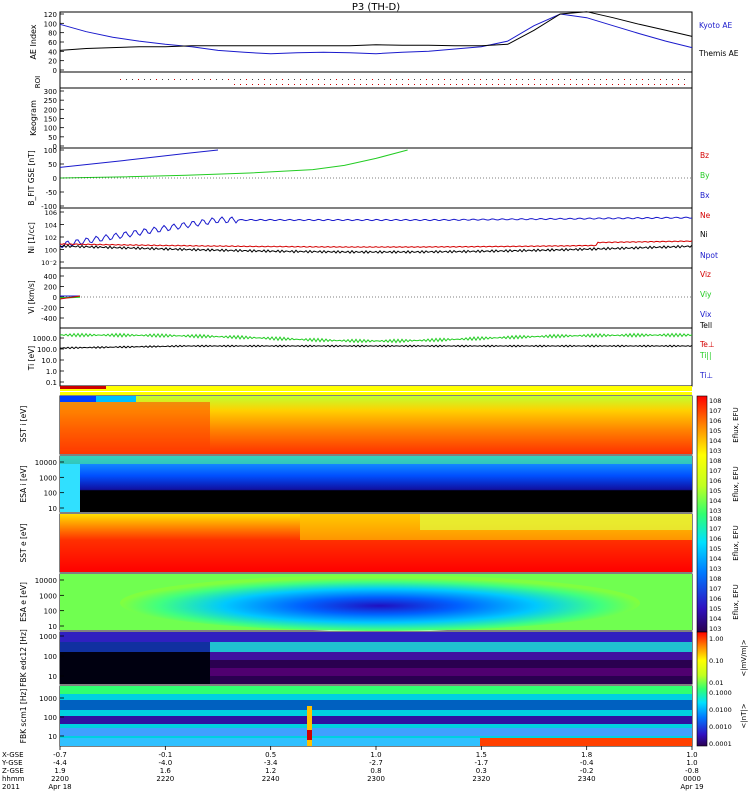 The image size is (750, 800). I want to click on te-line, so click(376, 347).